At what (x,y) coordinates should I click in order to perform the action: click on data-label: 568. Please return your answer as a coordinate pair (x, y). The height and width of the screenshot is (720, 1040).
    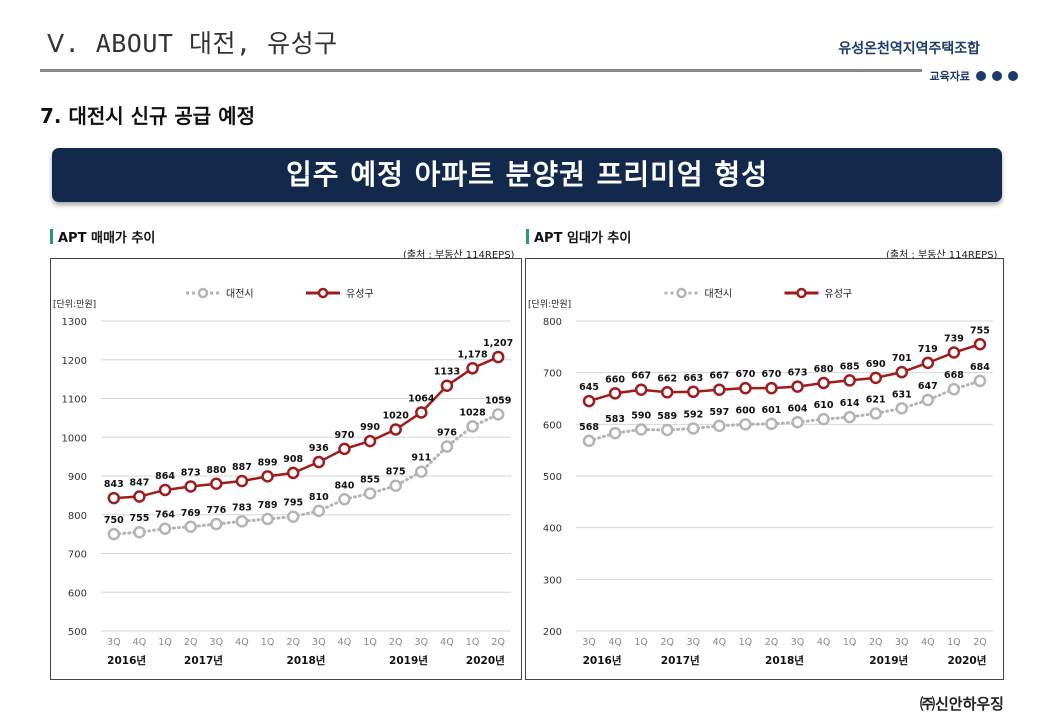
    Looking at the image, I should click on (589, 427).